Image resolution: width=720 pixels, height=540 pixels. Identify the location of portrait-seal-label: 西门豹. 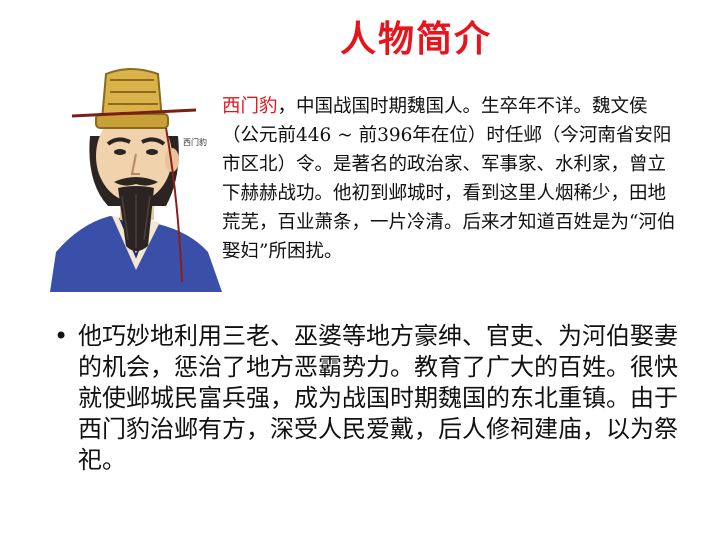
(195, 142).